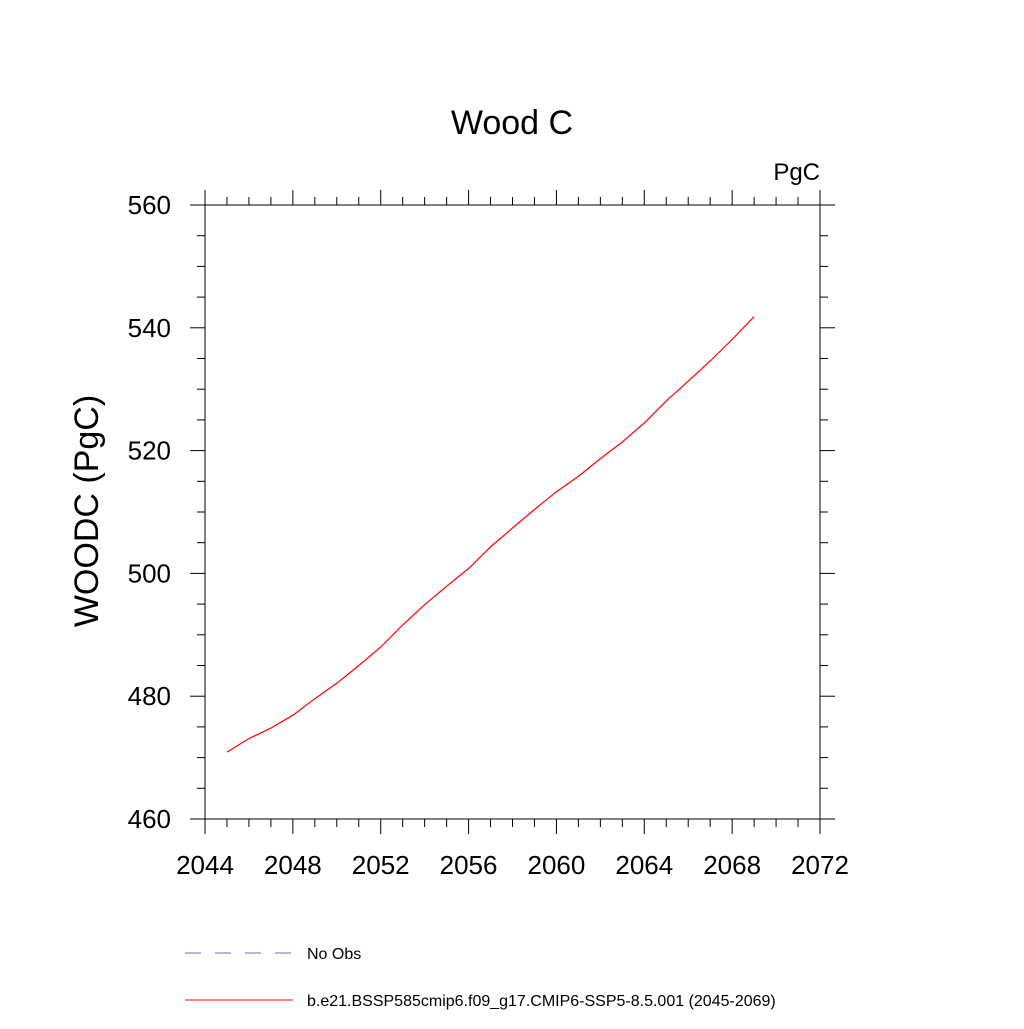  Describe the element at coordinates (293, 865) in the screenshot. I see `x-tick-label: 2048` at that location.